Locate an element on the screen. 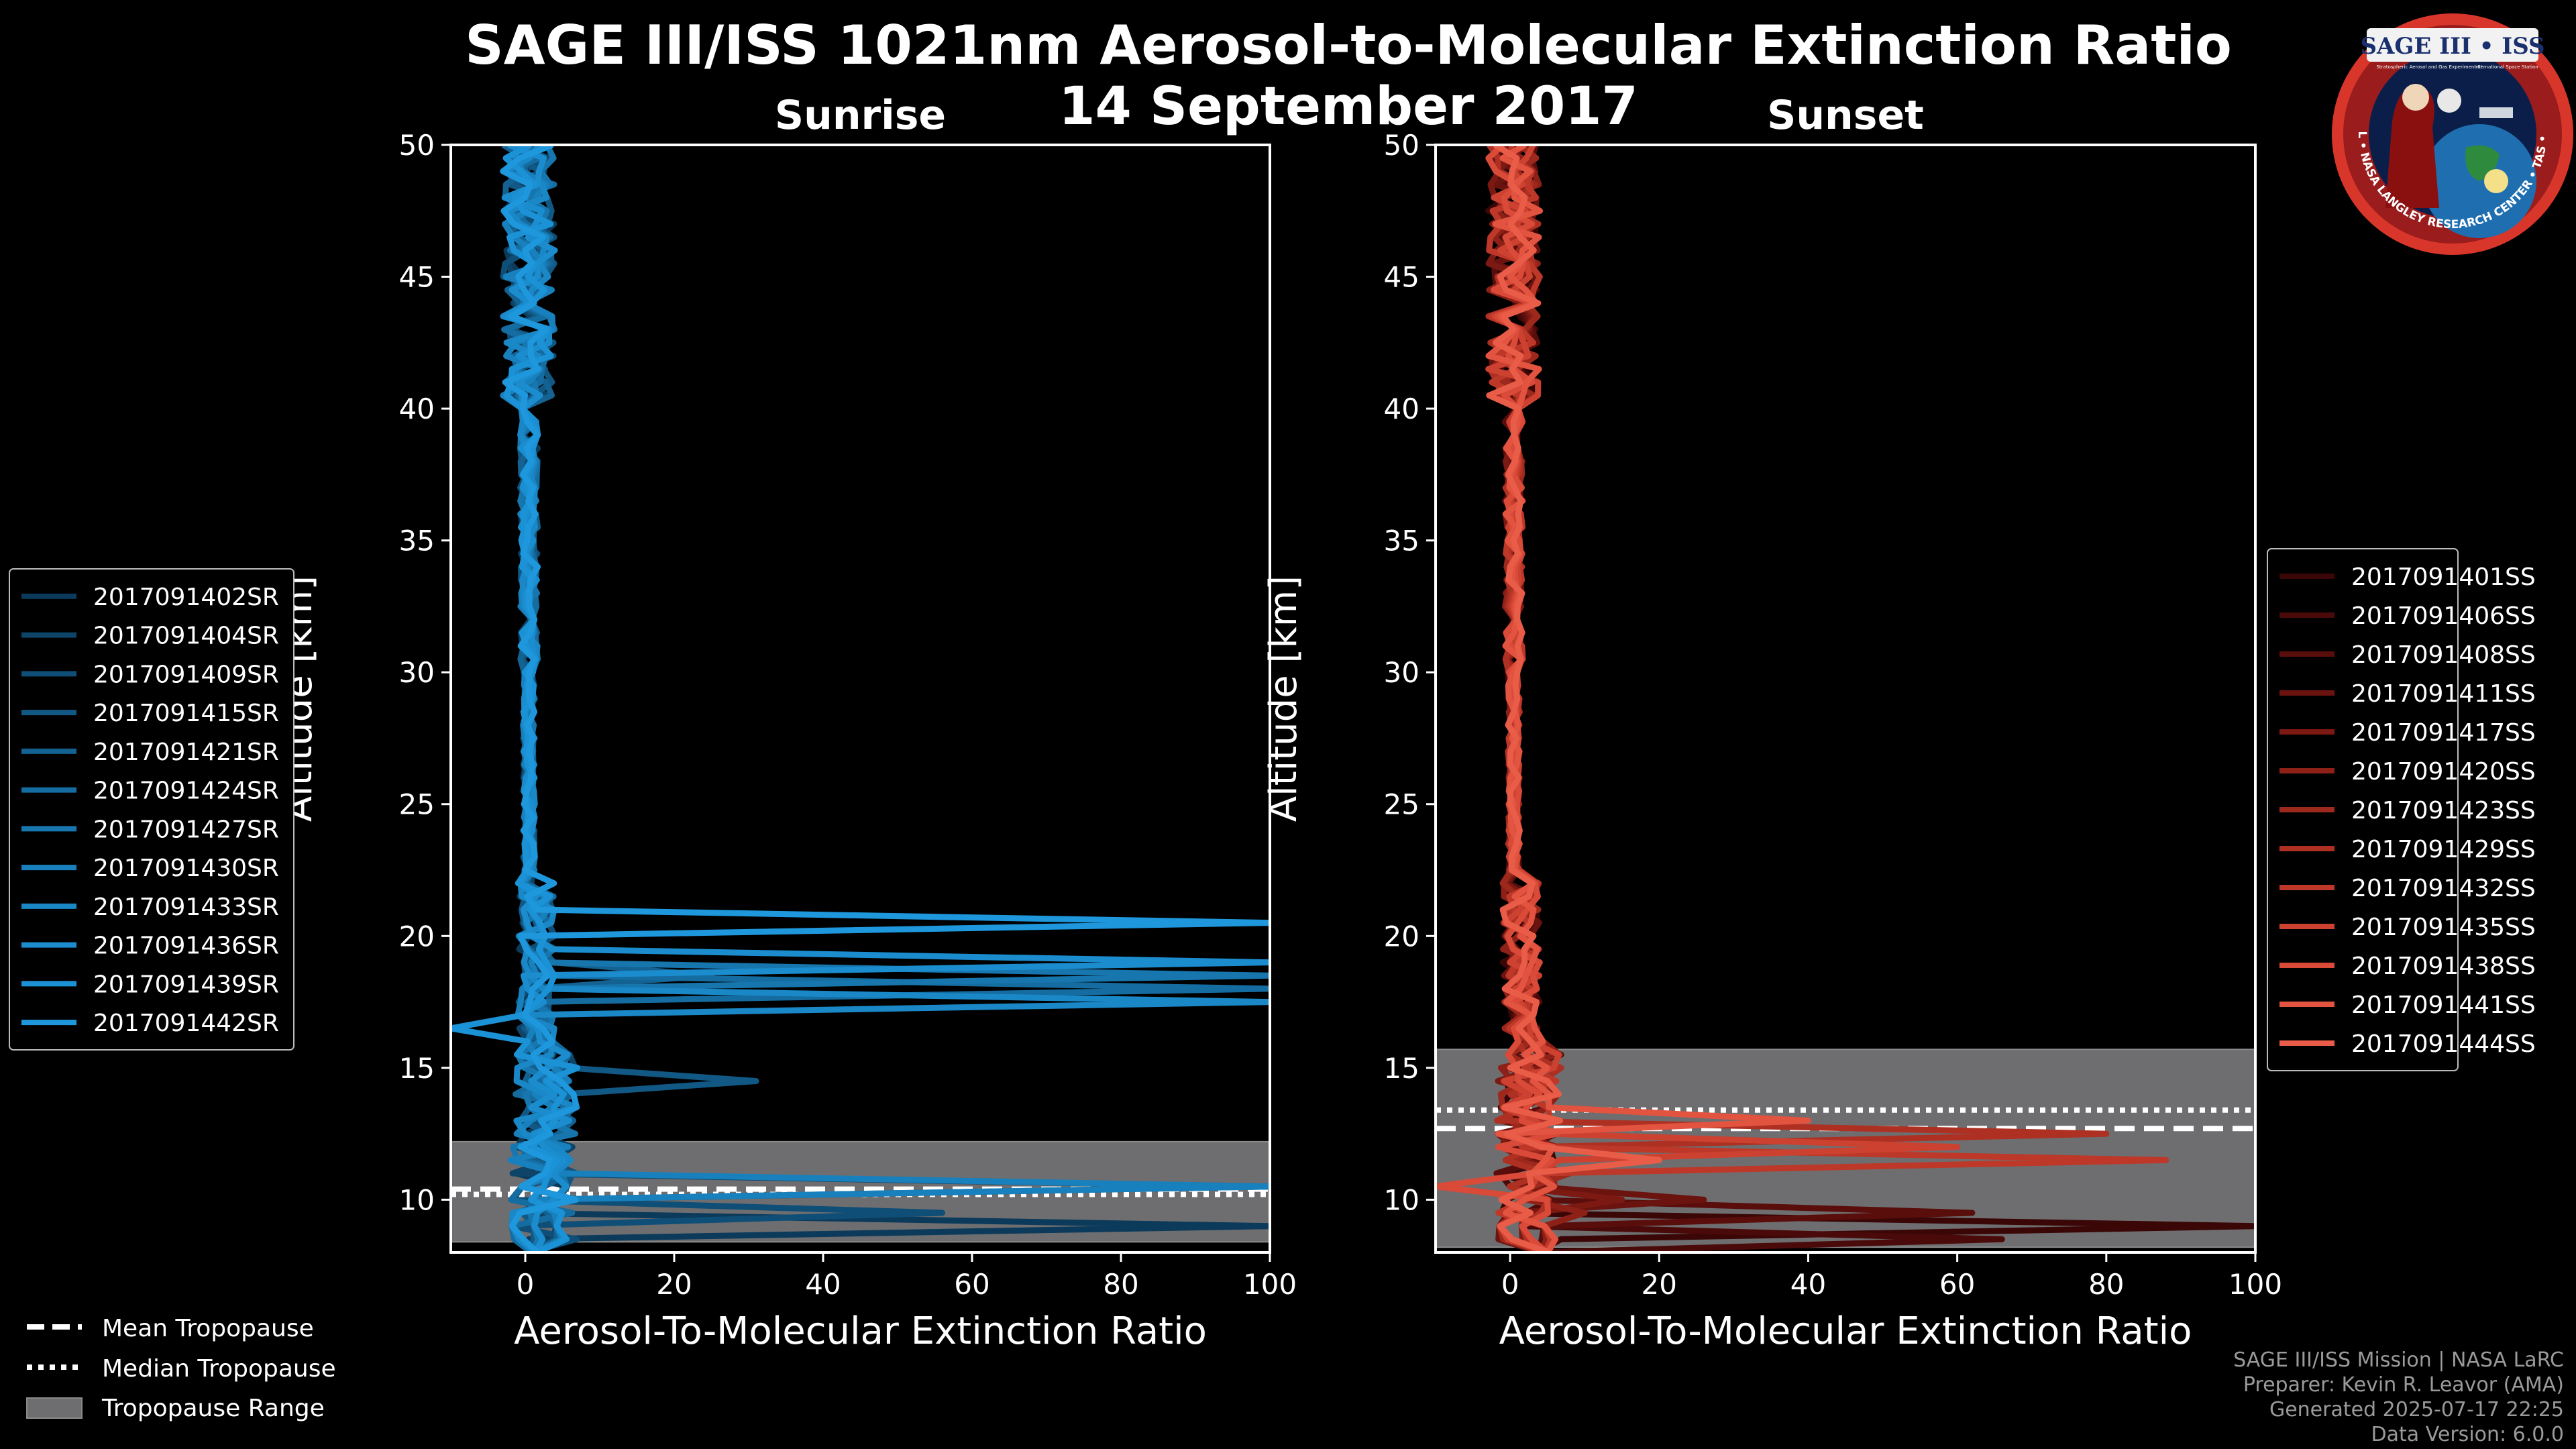 The width and height of the screenshot is (2576, 1449). credit-mission: SAGE III/ISS Mission | NASA LaRC is located at coordinates (2398, 1360).